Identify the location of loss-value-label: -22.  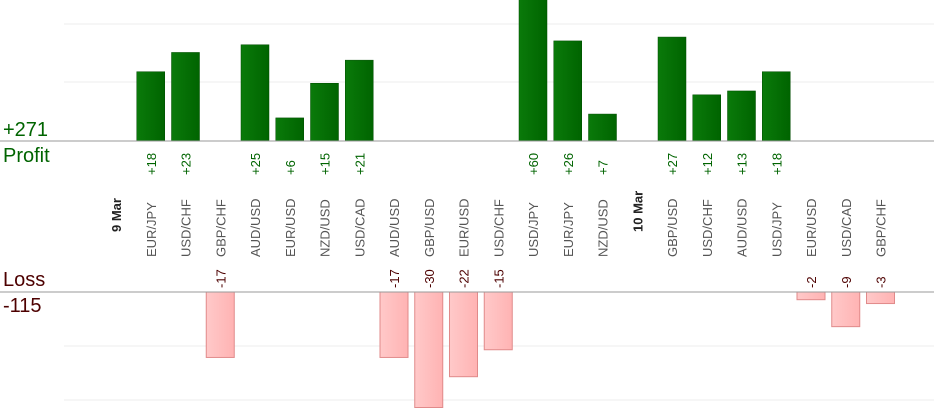
(464, 278).